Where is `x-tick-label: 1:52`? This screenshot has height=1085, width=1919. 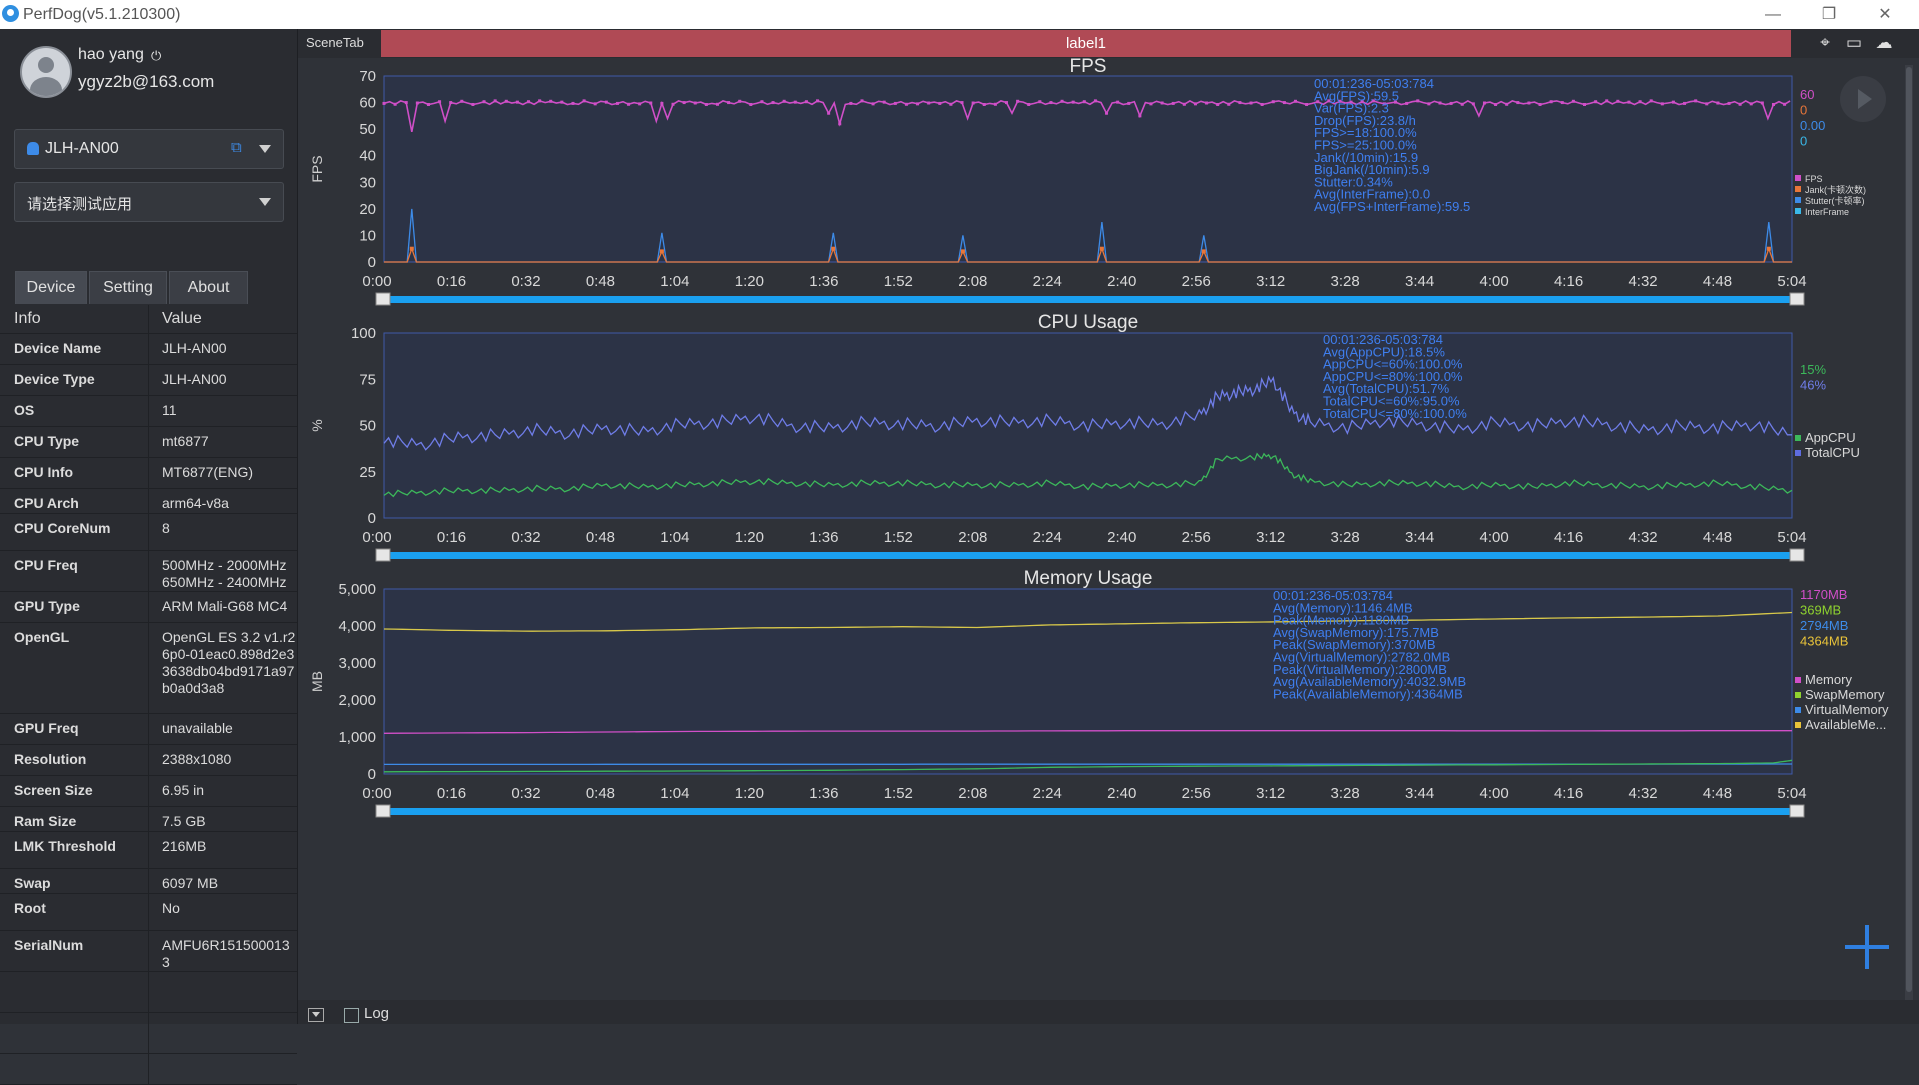
x-tick-label: 1:52 is located at coordinates (898, 793).